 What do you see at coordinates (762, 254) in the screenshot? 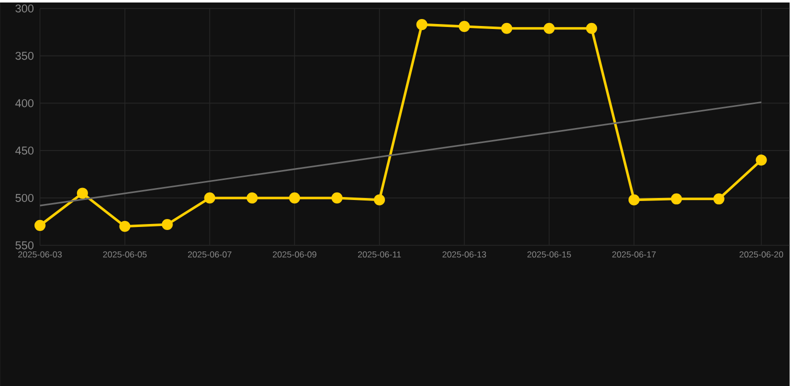
I see `x-tick-label: 2025-06-20` at bounding box center [762, 254].